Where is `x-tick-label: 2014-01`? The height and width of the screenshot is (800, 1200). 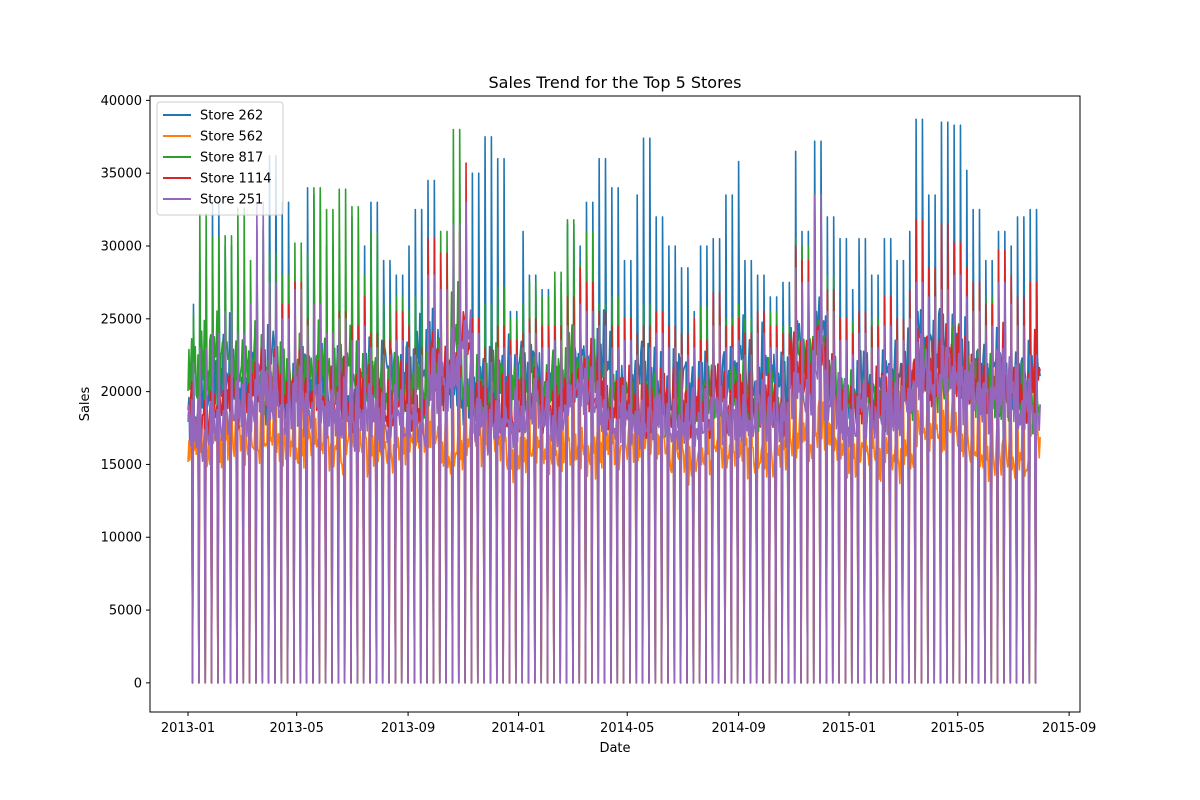 x-tick-label: 2014-01 is located at coordinates (518, 728).